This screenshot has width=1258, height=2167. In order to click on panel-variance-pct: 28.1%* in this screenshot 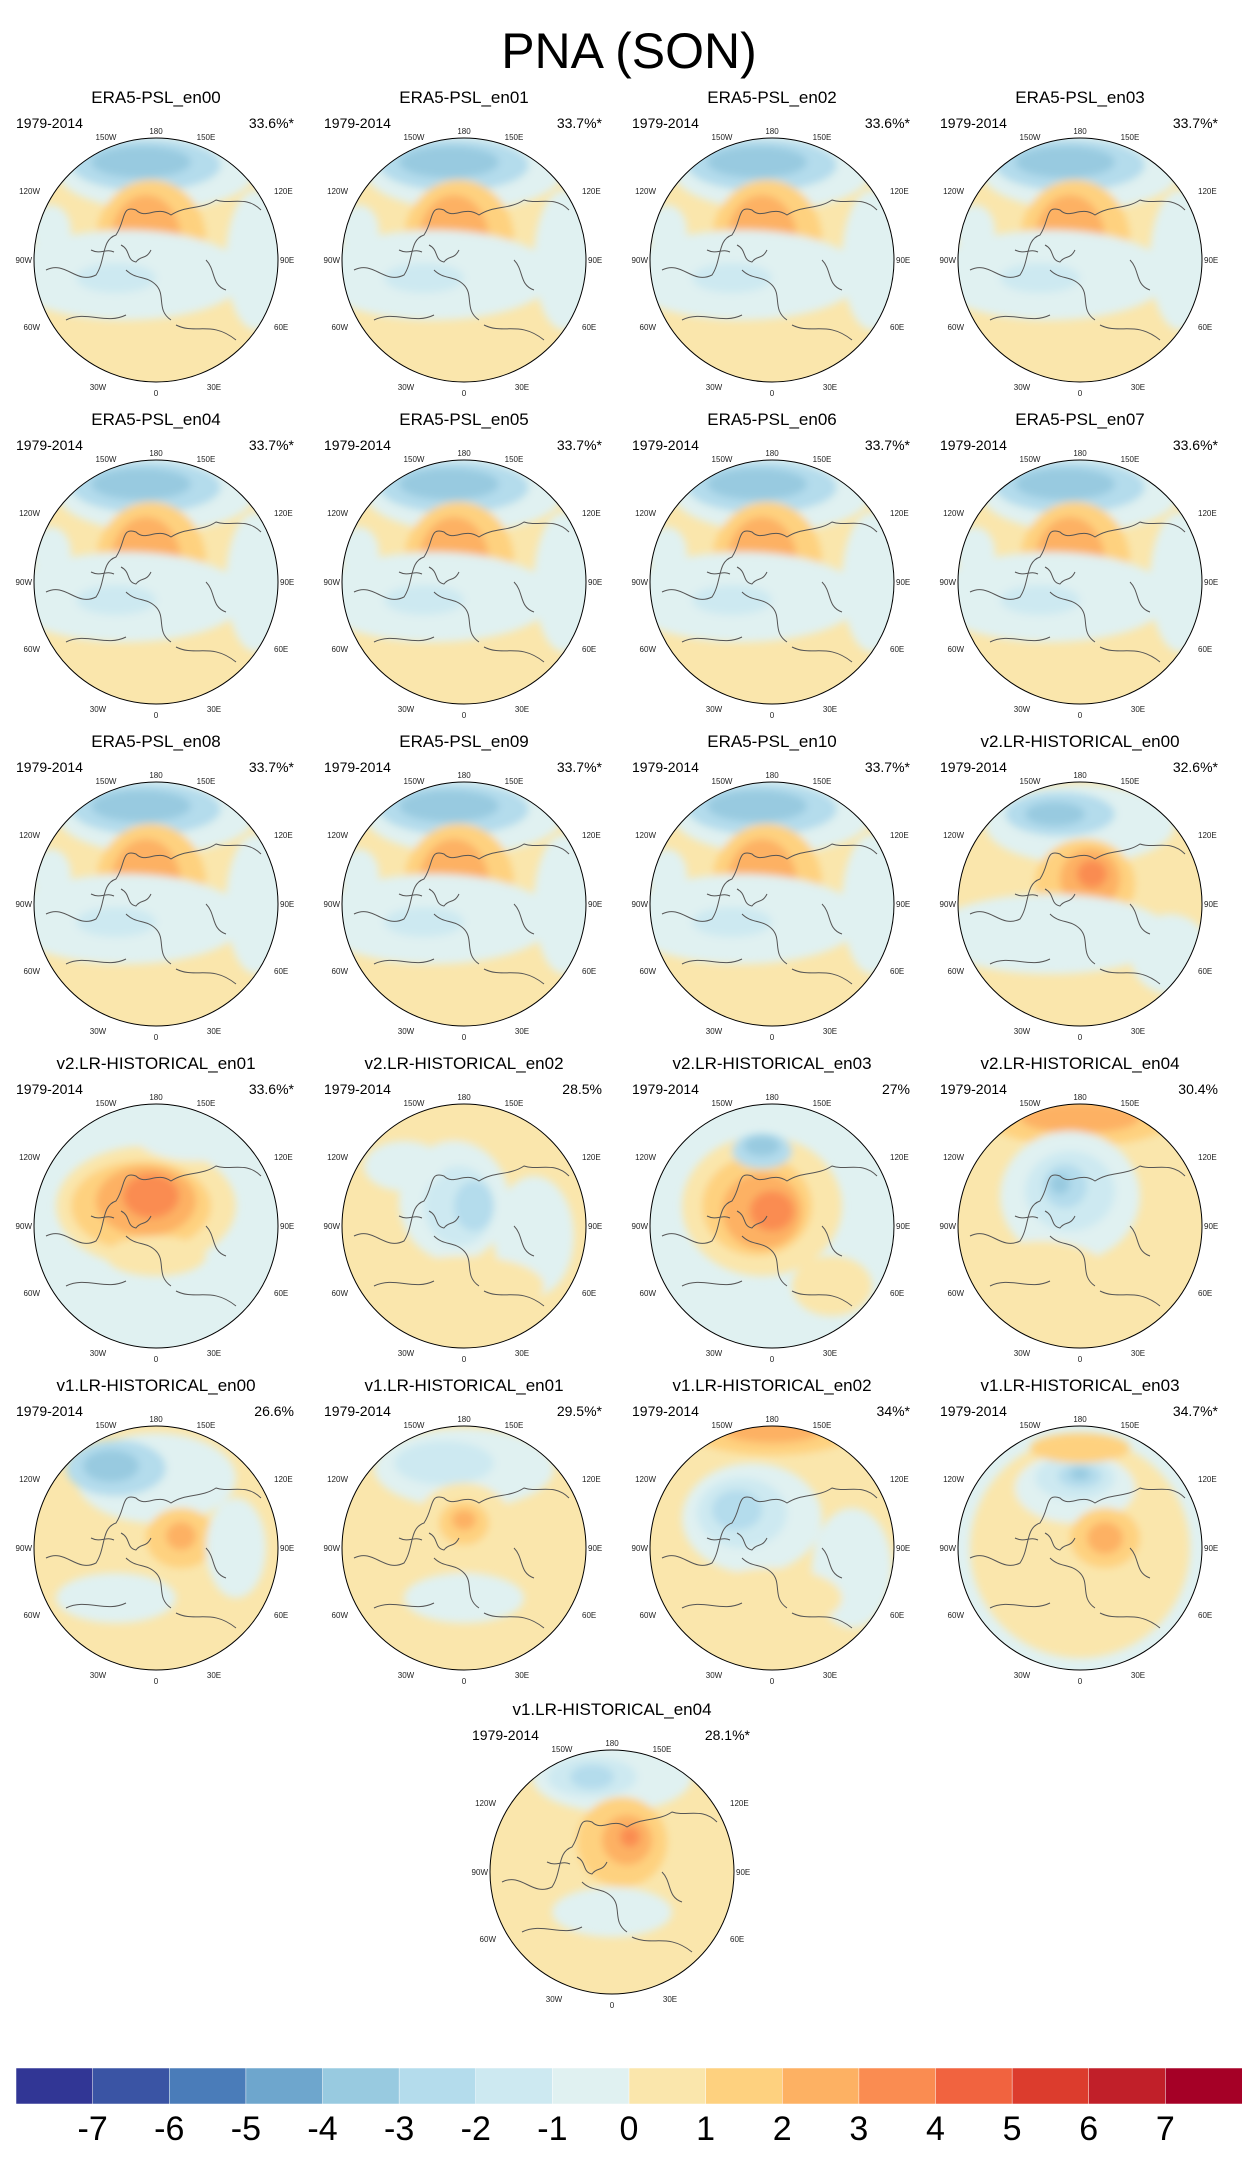, I will do `click(727, 1735)`.